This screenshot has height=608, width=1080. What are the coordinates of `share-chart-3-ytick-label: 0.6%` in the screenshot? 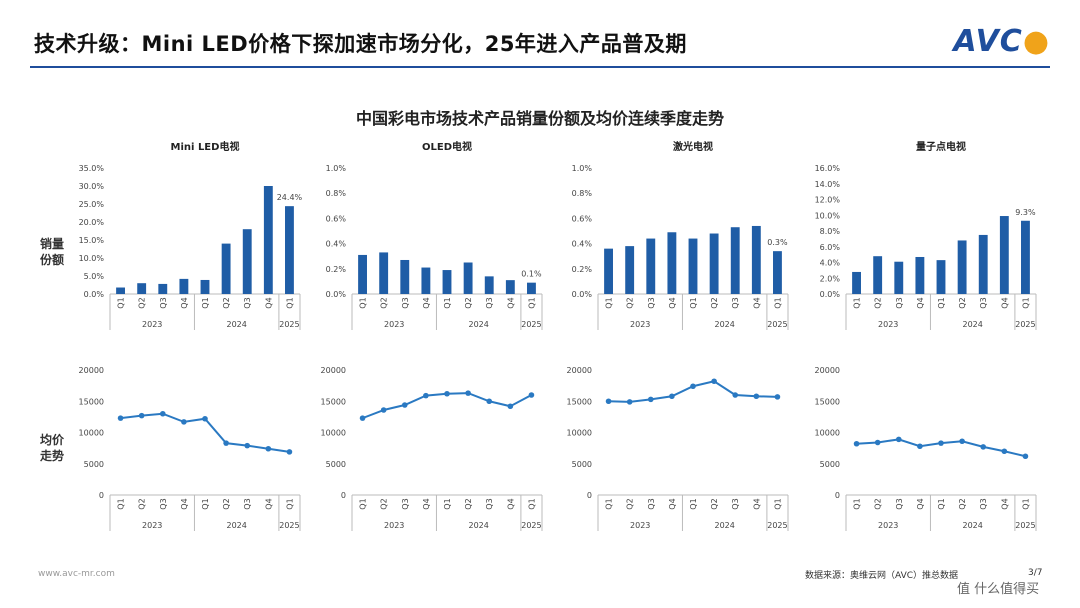 It's located at (582, 218).